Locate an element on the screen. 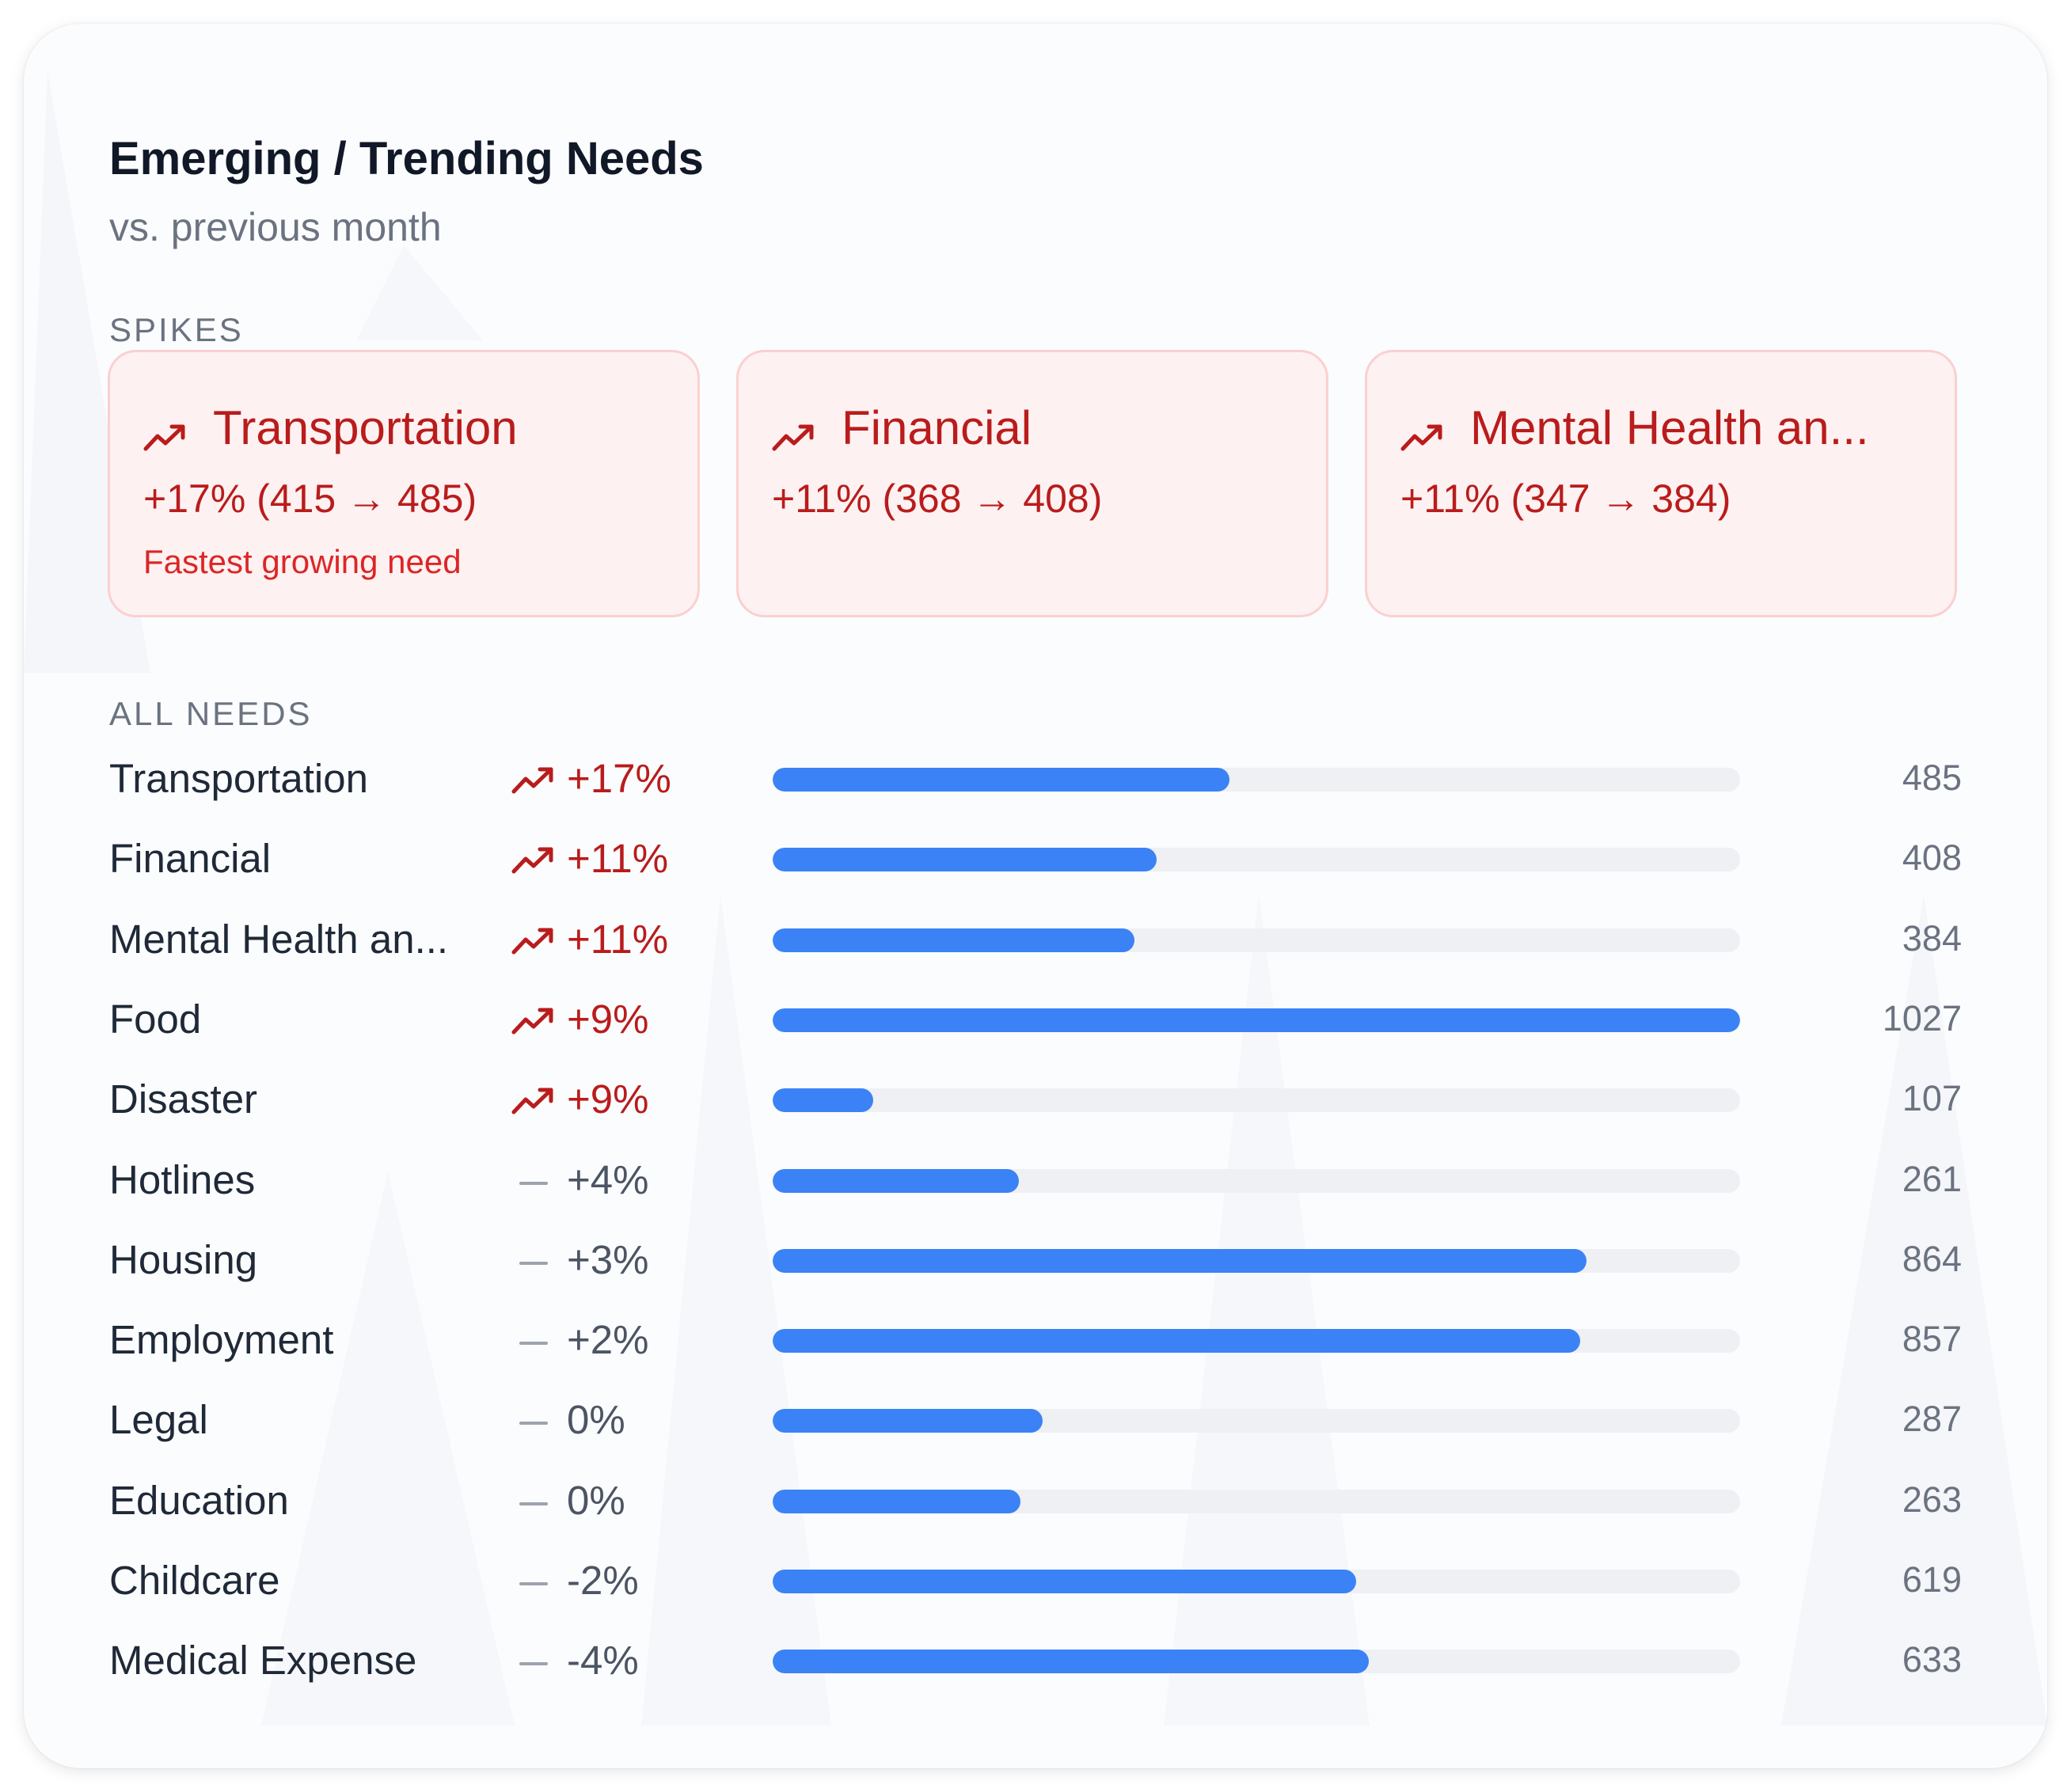 The width and height of the screenshot is (2071, 1792). page-subtitle: vs. previous month is located at coordinates (275, 227).